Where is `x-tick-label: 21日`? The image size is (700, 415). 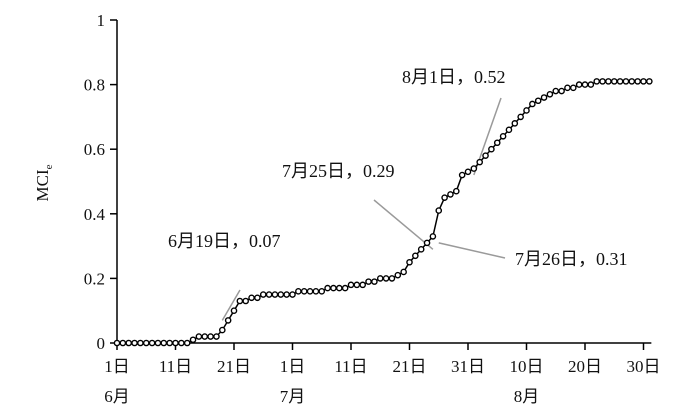
x-tick-label: 21日 is located at coordinates (410, 366).